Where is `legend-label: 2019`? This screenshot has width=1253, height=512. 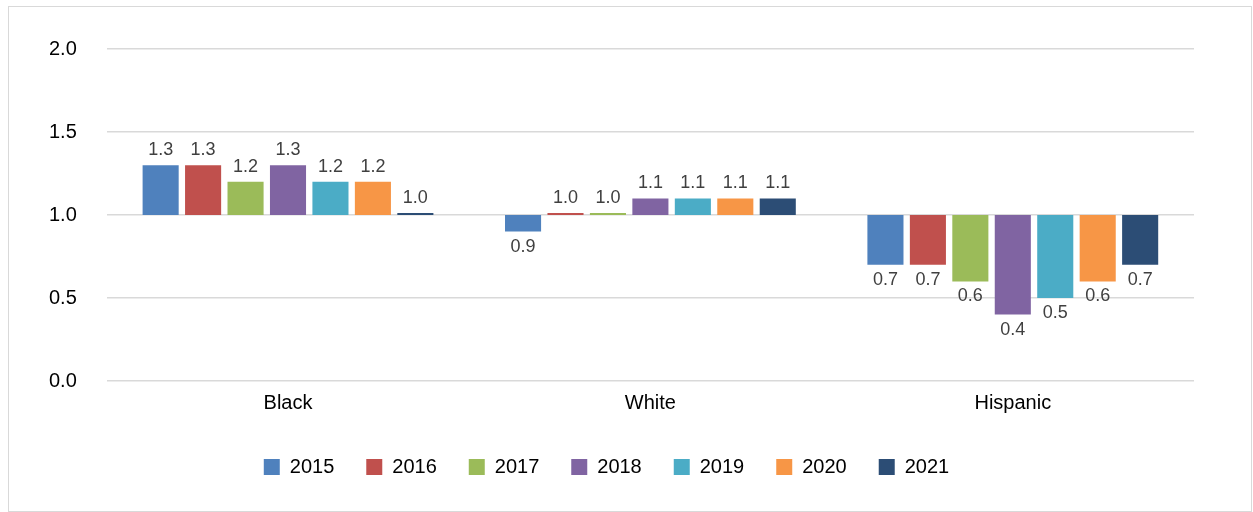
legend-label: 2019 is located at coordinates (722, 465).